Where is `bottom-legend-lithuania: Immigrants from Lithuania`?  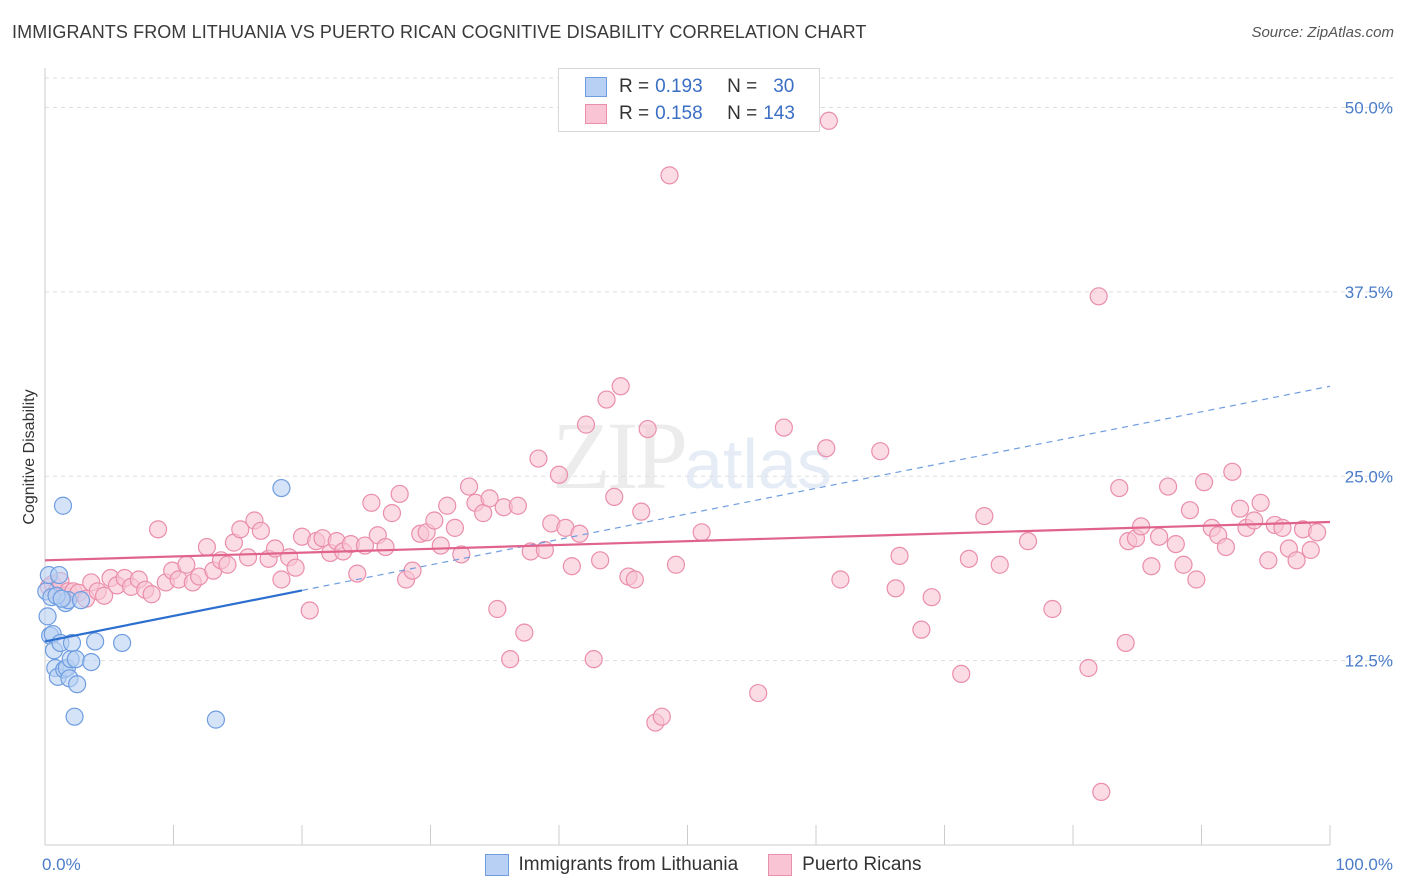
bottom-legend-lithuania: Immigrants from Lithuania is located at coordinates (611, 865).